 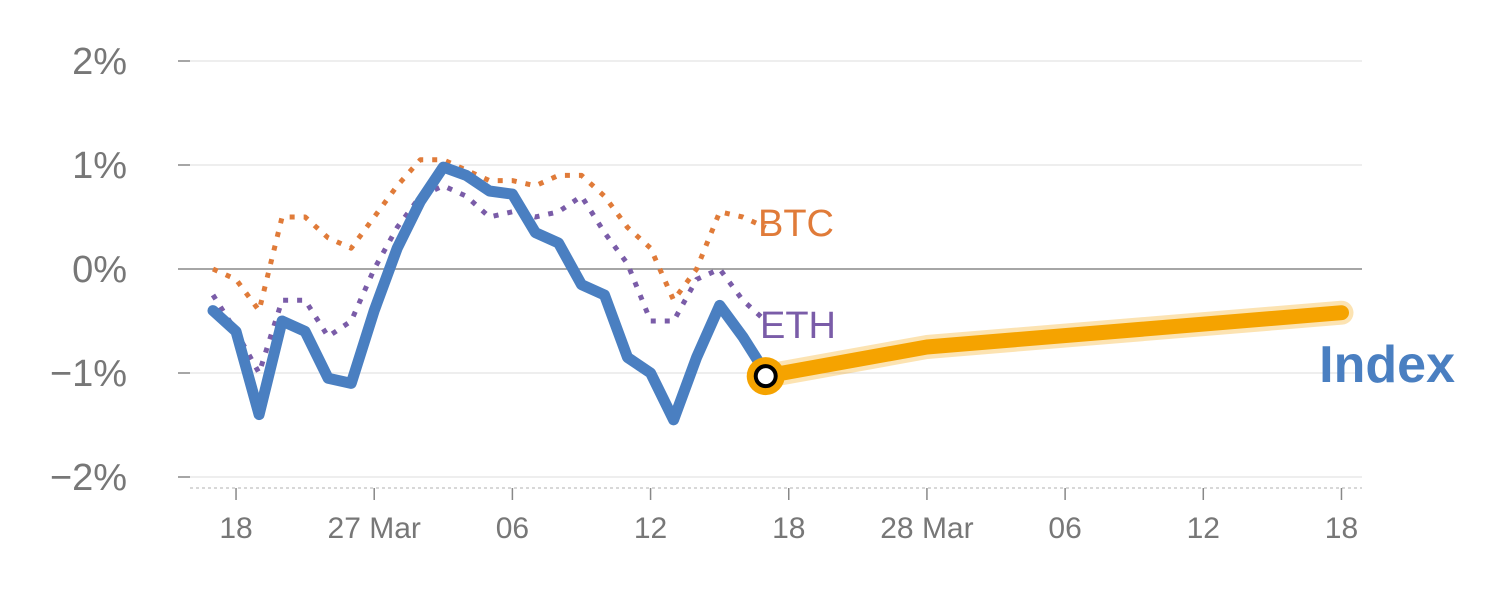 What do you see at coordinates (99, 166) in the screenshot?
I see `y-tick-label: 1%` at bounding box center [99, 166].